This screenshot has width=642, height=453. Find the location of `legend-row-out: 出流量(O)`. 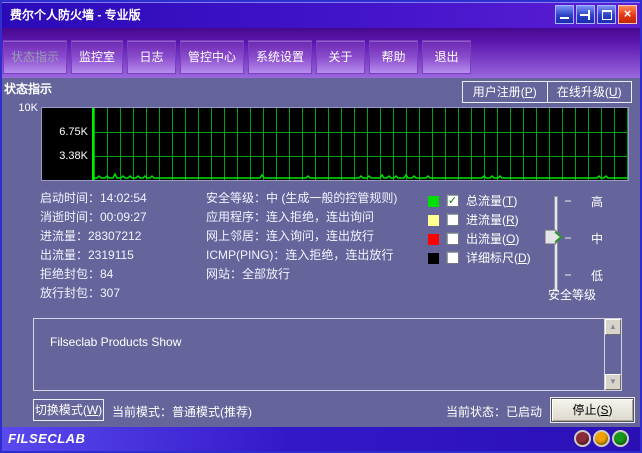

legend-row-out: 出流量(O) is located at coordinates (493, 239).